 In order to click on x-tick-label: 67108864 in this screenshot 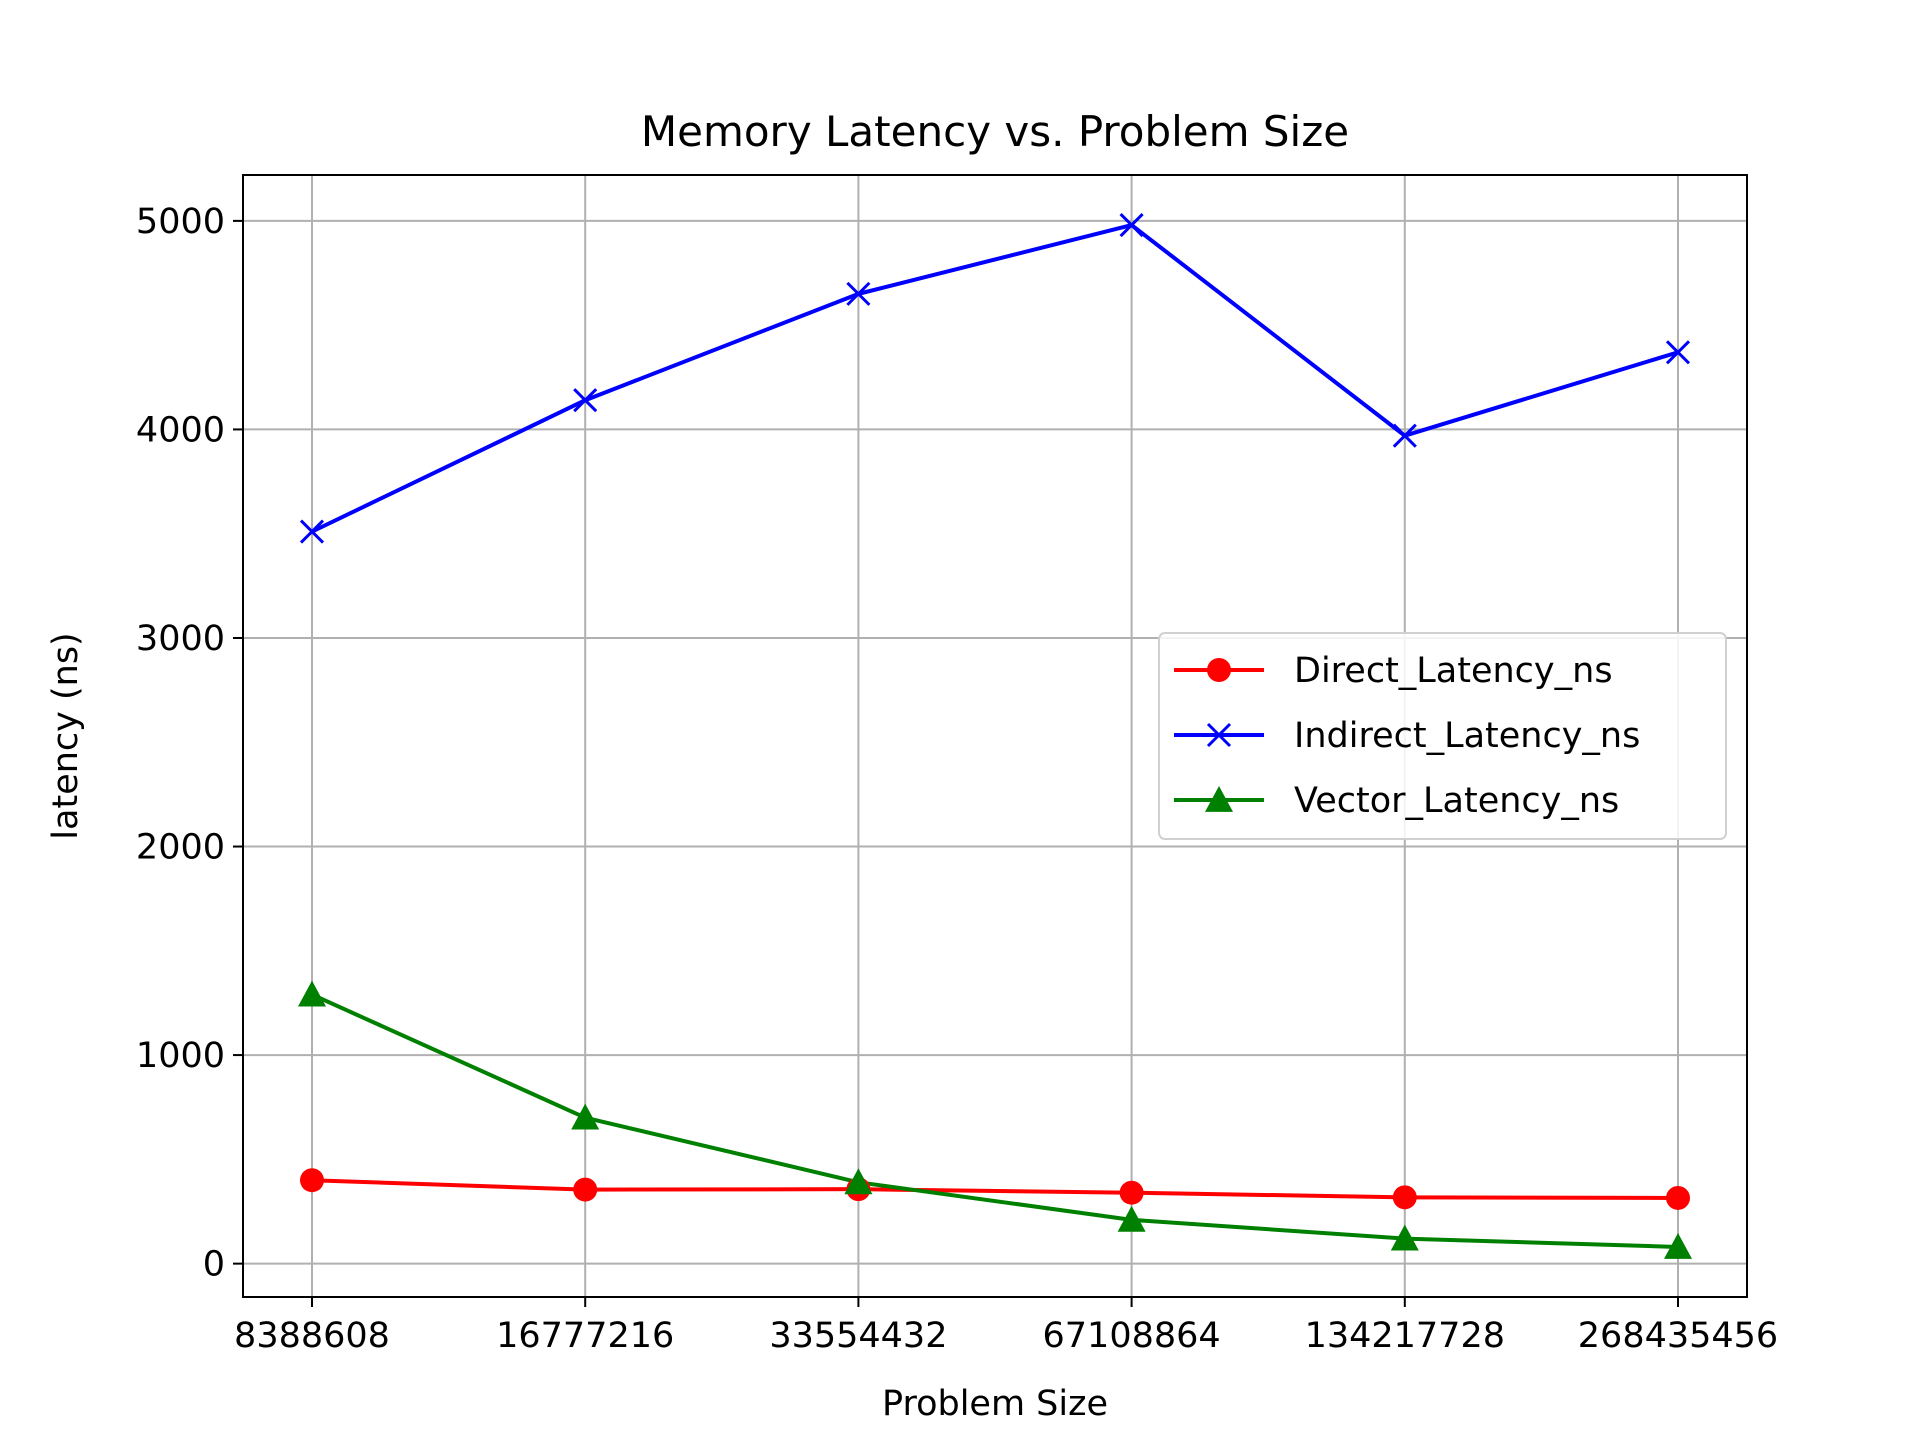, I will do `click(1132, 1336)`.